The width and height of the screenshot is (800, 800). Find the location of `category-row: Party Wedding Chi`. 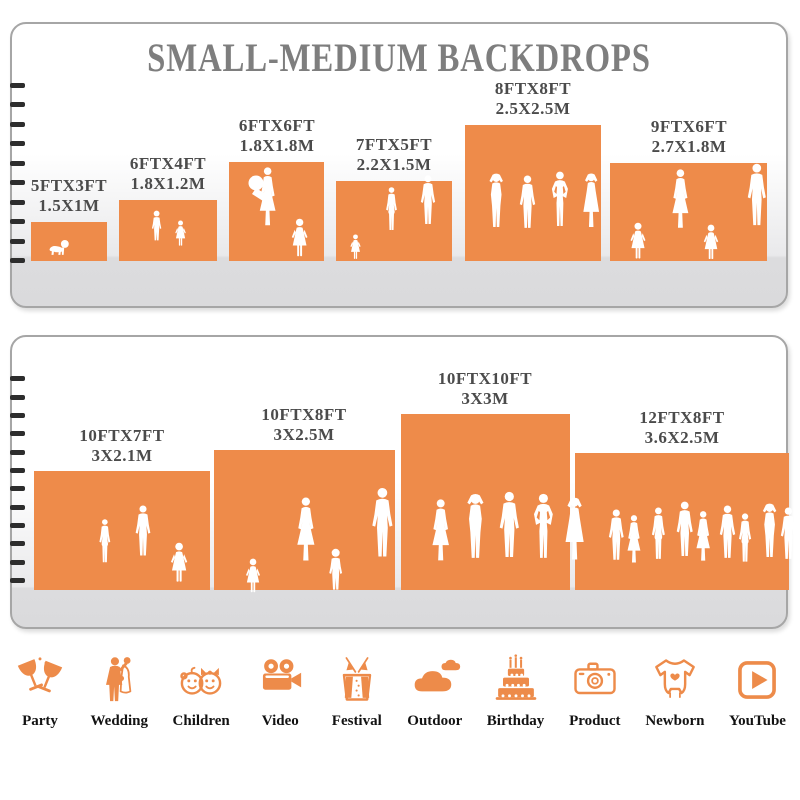

category-row: Party Wedding Chi is located at coordinates (400, 692).